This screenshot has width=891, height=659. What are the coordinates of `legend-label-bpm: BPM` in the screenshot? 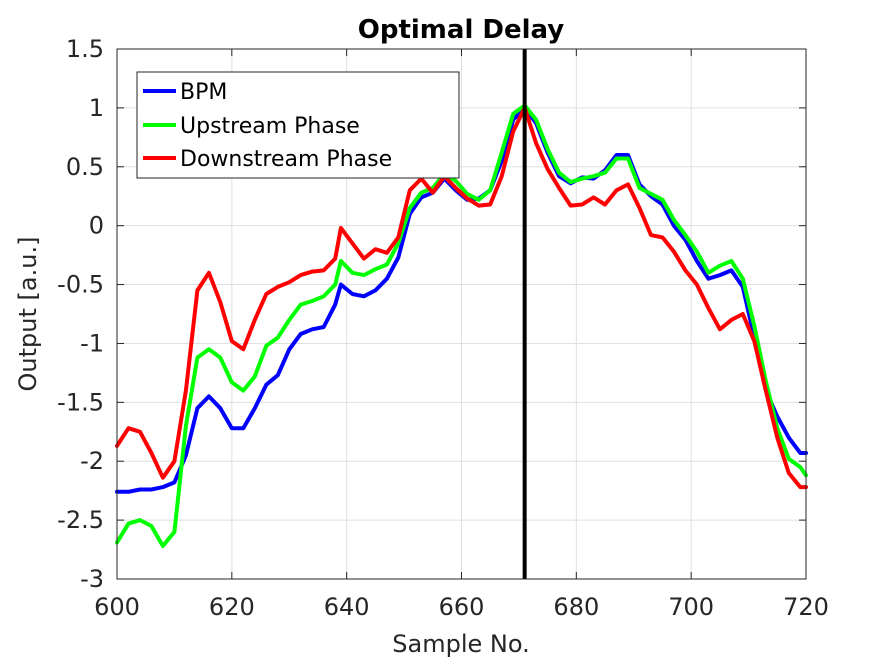 It's located at (203, 92).